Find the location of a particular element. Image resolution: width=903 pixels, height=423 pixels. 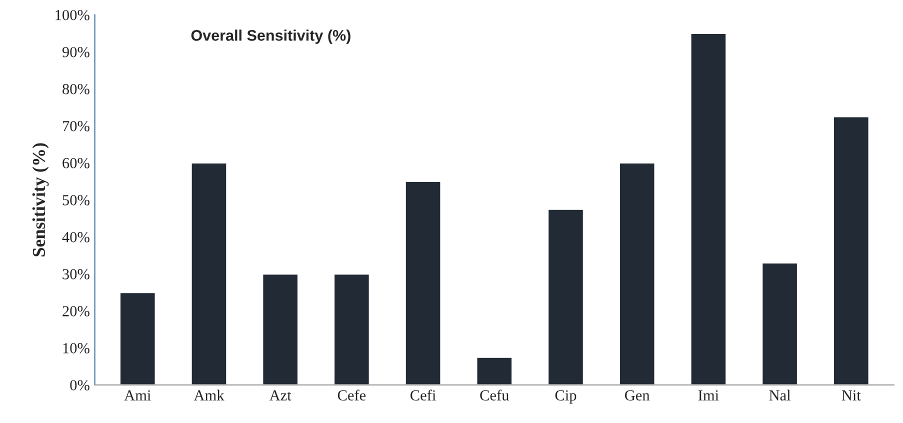

y-tick-label: 60% is located at coordinates (76, 163).